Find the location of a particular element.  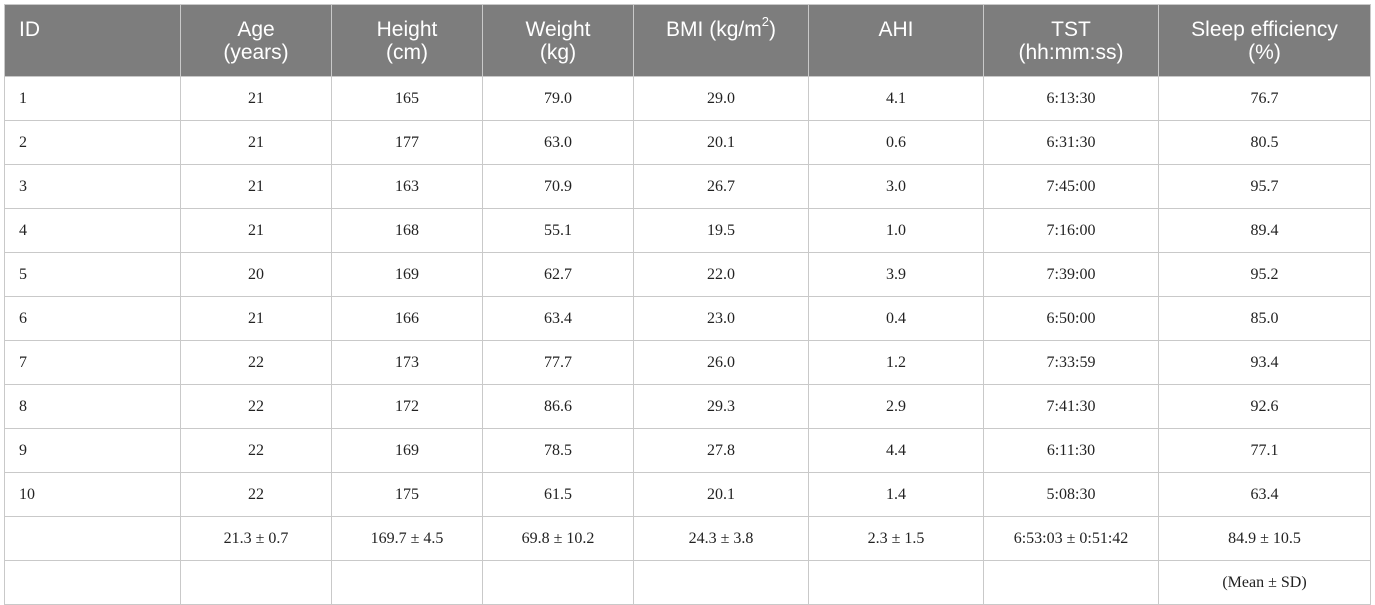

cell-weight: 86.6 is located at coordinates (558, 406).